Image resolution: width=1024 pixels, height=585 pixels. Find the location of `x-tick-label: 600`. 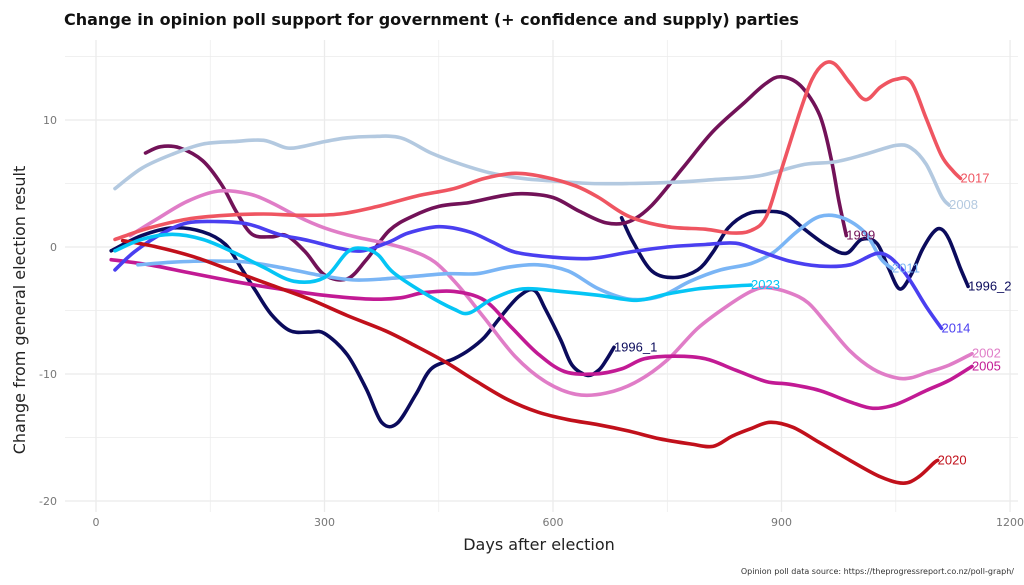

x-tick-label: 600 is located at coordinates (553, 522).